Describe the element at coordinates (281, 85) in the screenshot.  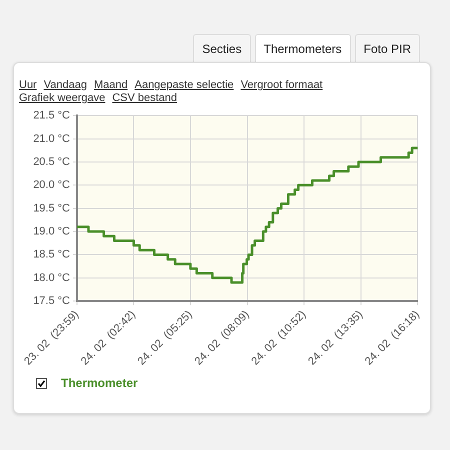
I see `text: Vergroot formaat` at that location.